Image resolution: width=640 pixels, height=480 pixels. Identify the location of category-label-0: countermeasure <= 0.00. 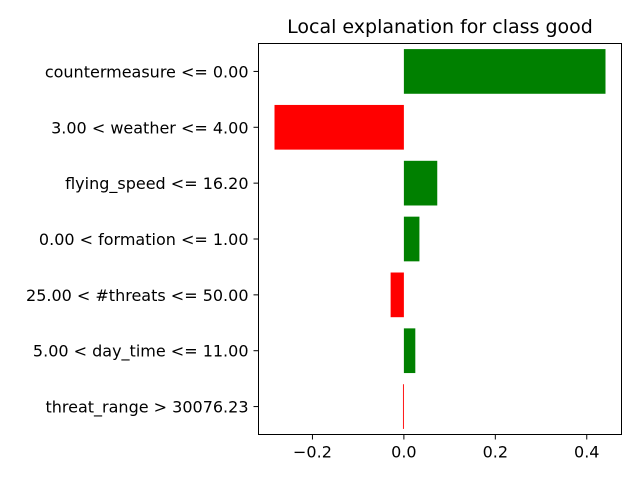
(147, 71).